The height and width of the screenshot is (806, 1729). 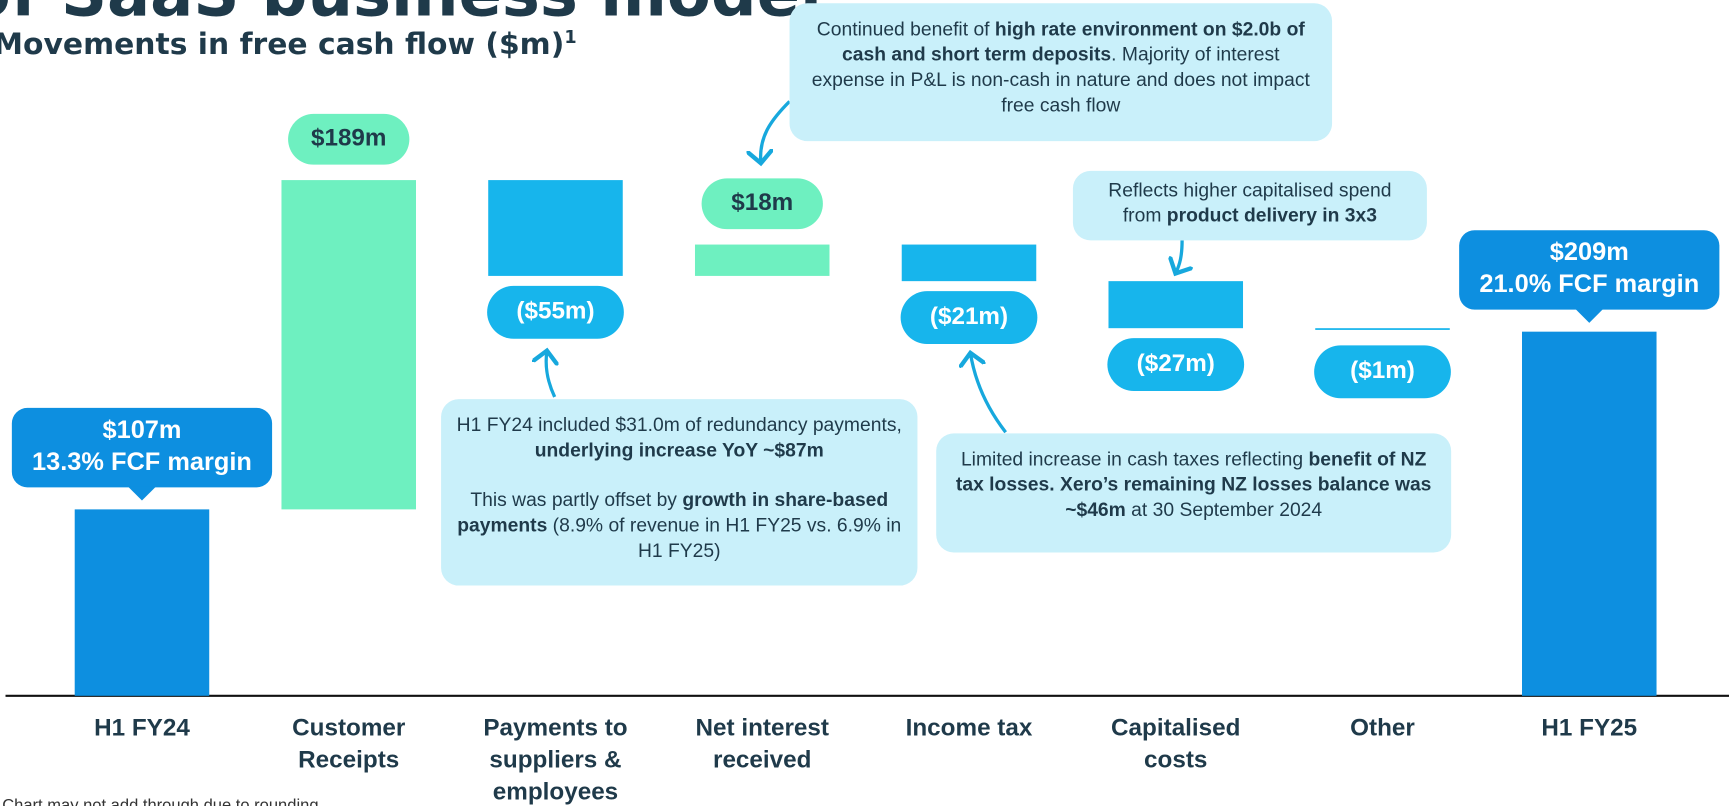 What do you see at coordinates (576, 499) in the screenshot?
I see `callout-text: This was partly offset by` at bounding box center [576, 499].